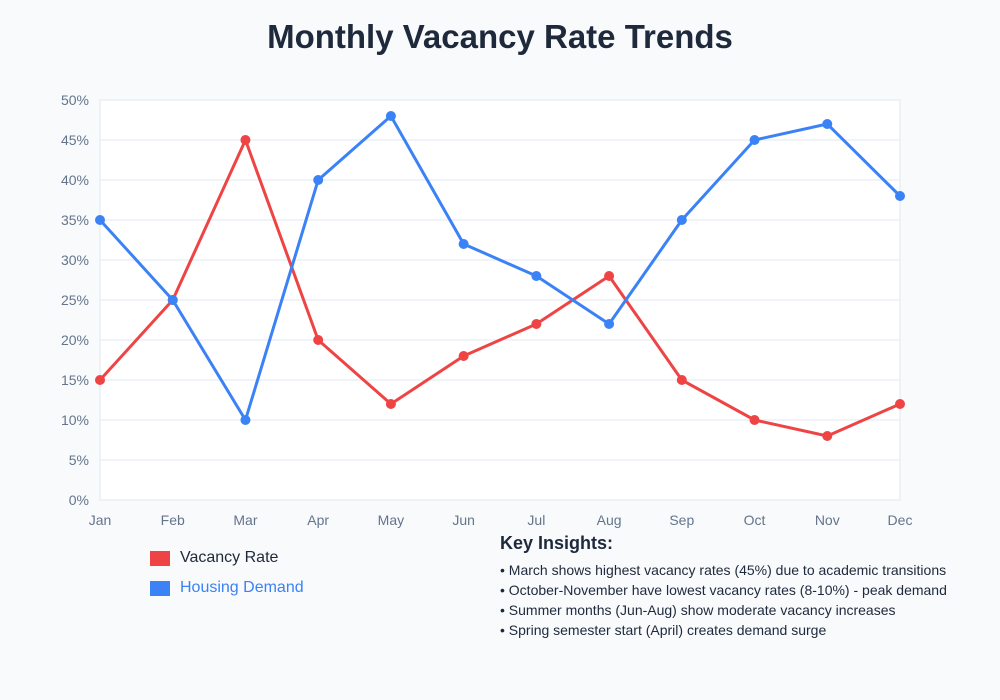  I want to click on x-tick-label: Dec, so click(900, 520).